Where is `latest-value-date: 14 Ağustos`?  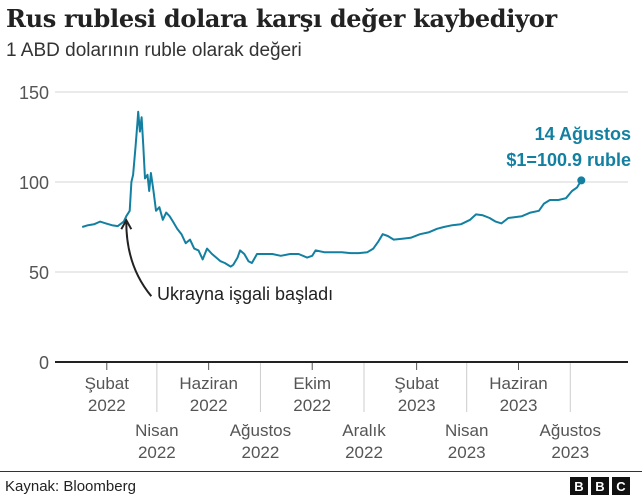
latest-value-date: 14 Ağustos is located at coordinates (583, 134).